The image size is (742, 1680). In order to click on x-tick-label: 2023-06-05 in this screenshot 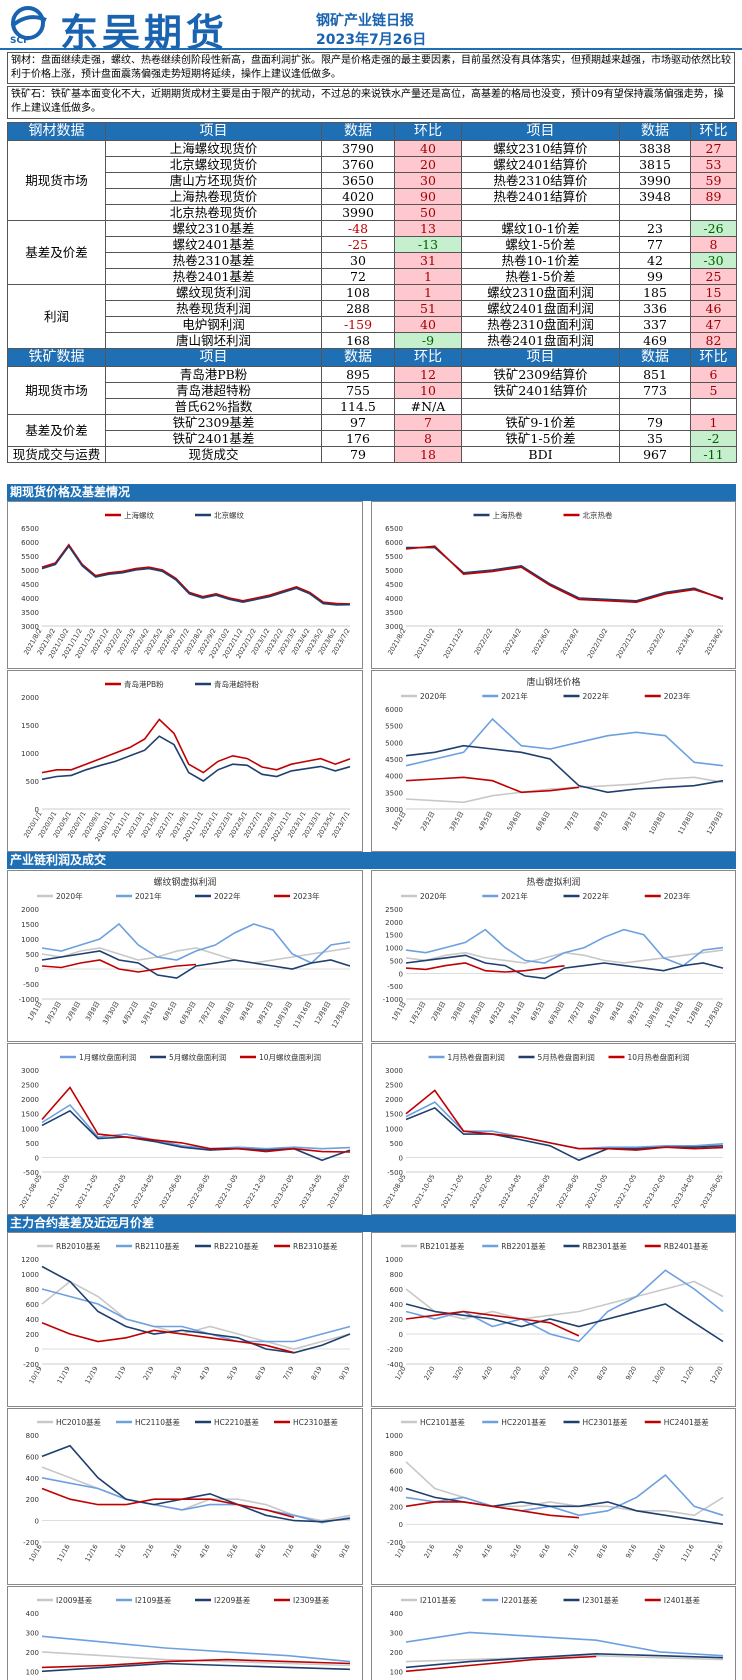, I will do `click(712, 1191)`.